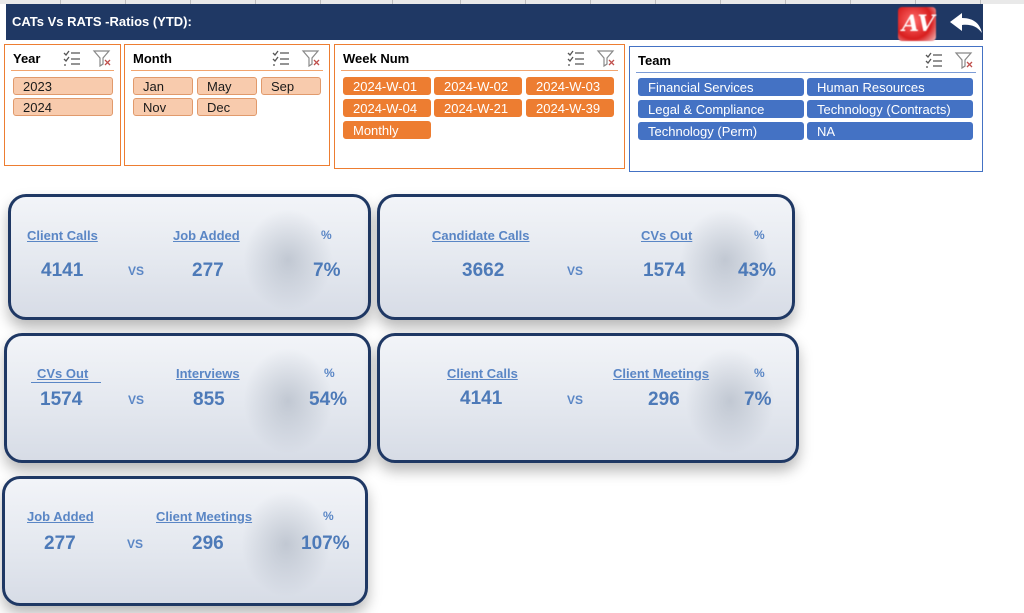 The image size is (1024, 613). What do you see at coordinates (667, 235) in the screenshot?
I see `right-metric-label: CVs Out` at bounding box center [667, 235].